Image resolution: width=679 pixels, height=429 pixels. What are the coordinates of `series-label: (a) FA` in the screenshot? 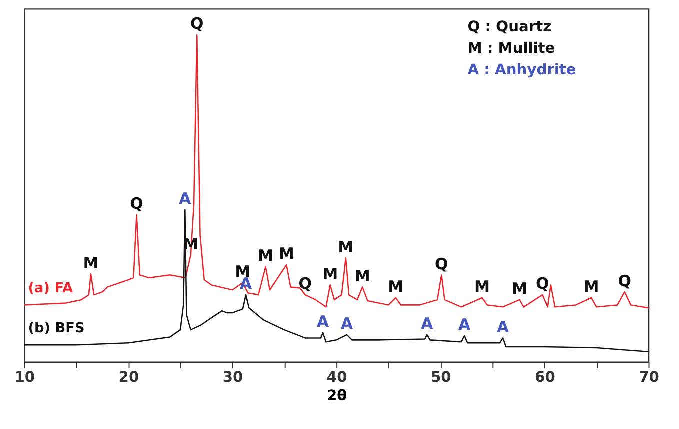 It's located at (51, 288).